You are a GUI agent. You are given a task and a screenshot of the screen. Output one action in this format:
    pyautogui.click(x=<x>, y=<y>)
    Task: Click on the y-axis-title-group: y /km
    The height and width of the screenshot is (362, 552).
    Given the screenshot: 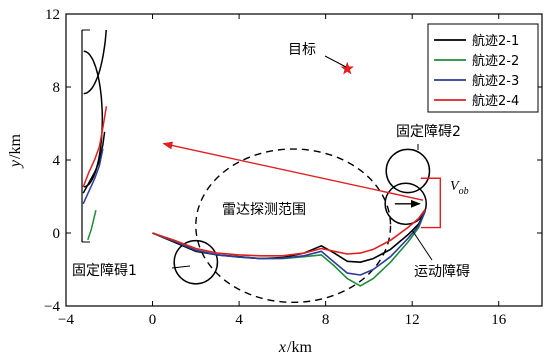 What is the action you would take?
    pyautogui.click(x=15, y=152)
    